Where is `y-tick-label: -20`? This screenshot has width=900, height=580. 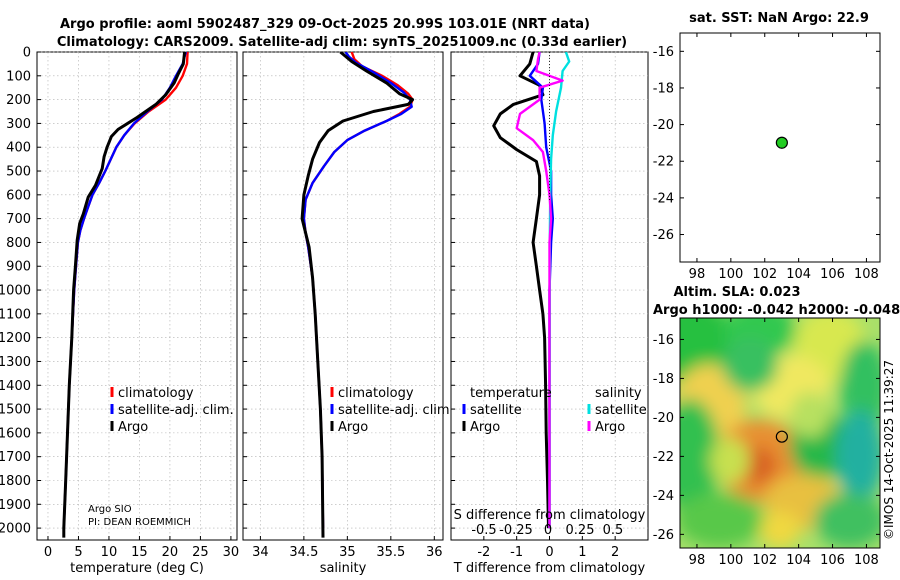 y-tick-label: -20 is located at coordinates (663, 418).